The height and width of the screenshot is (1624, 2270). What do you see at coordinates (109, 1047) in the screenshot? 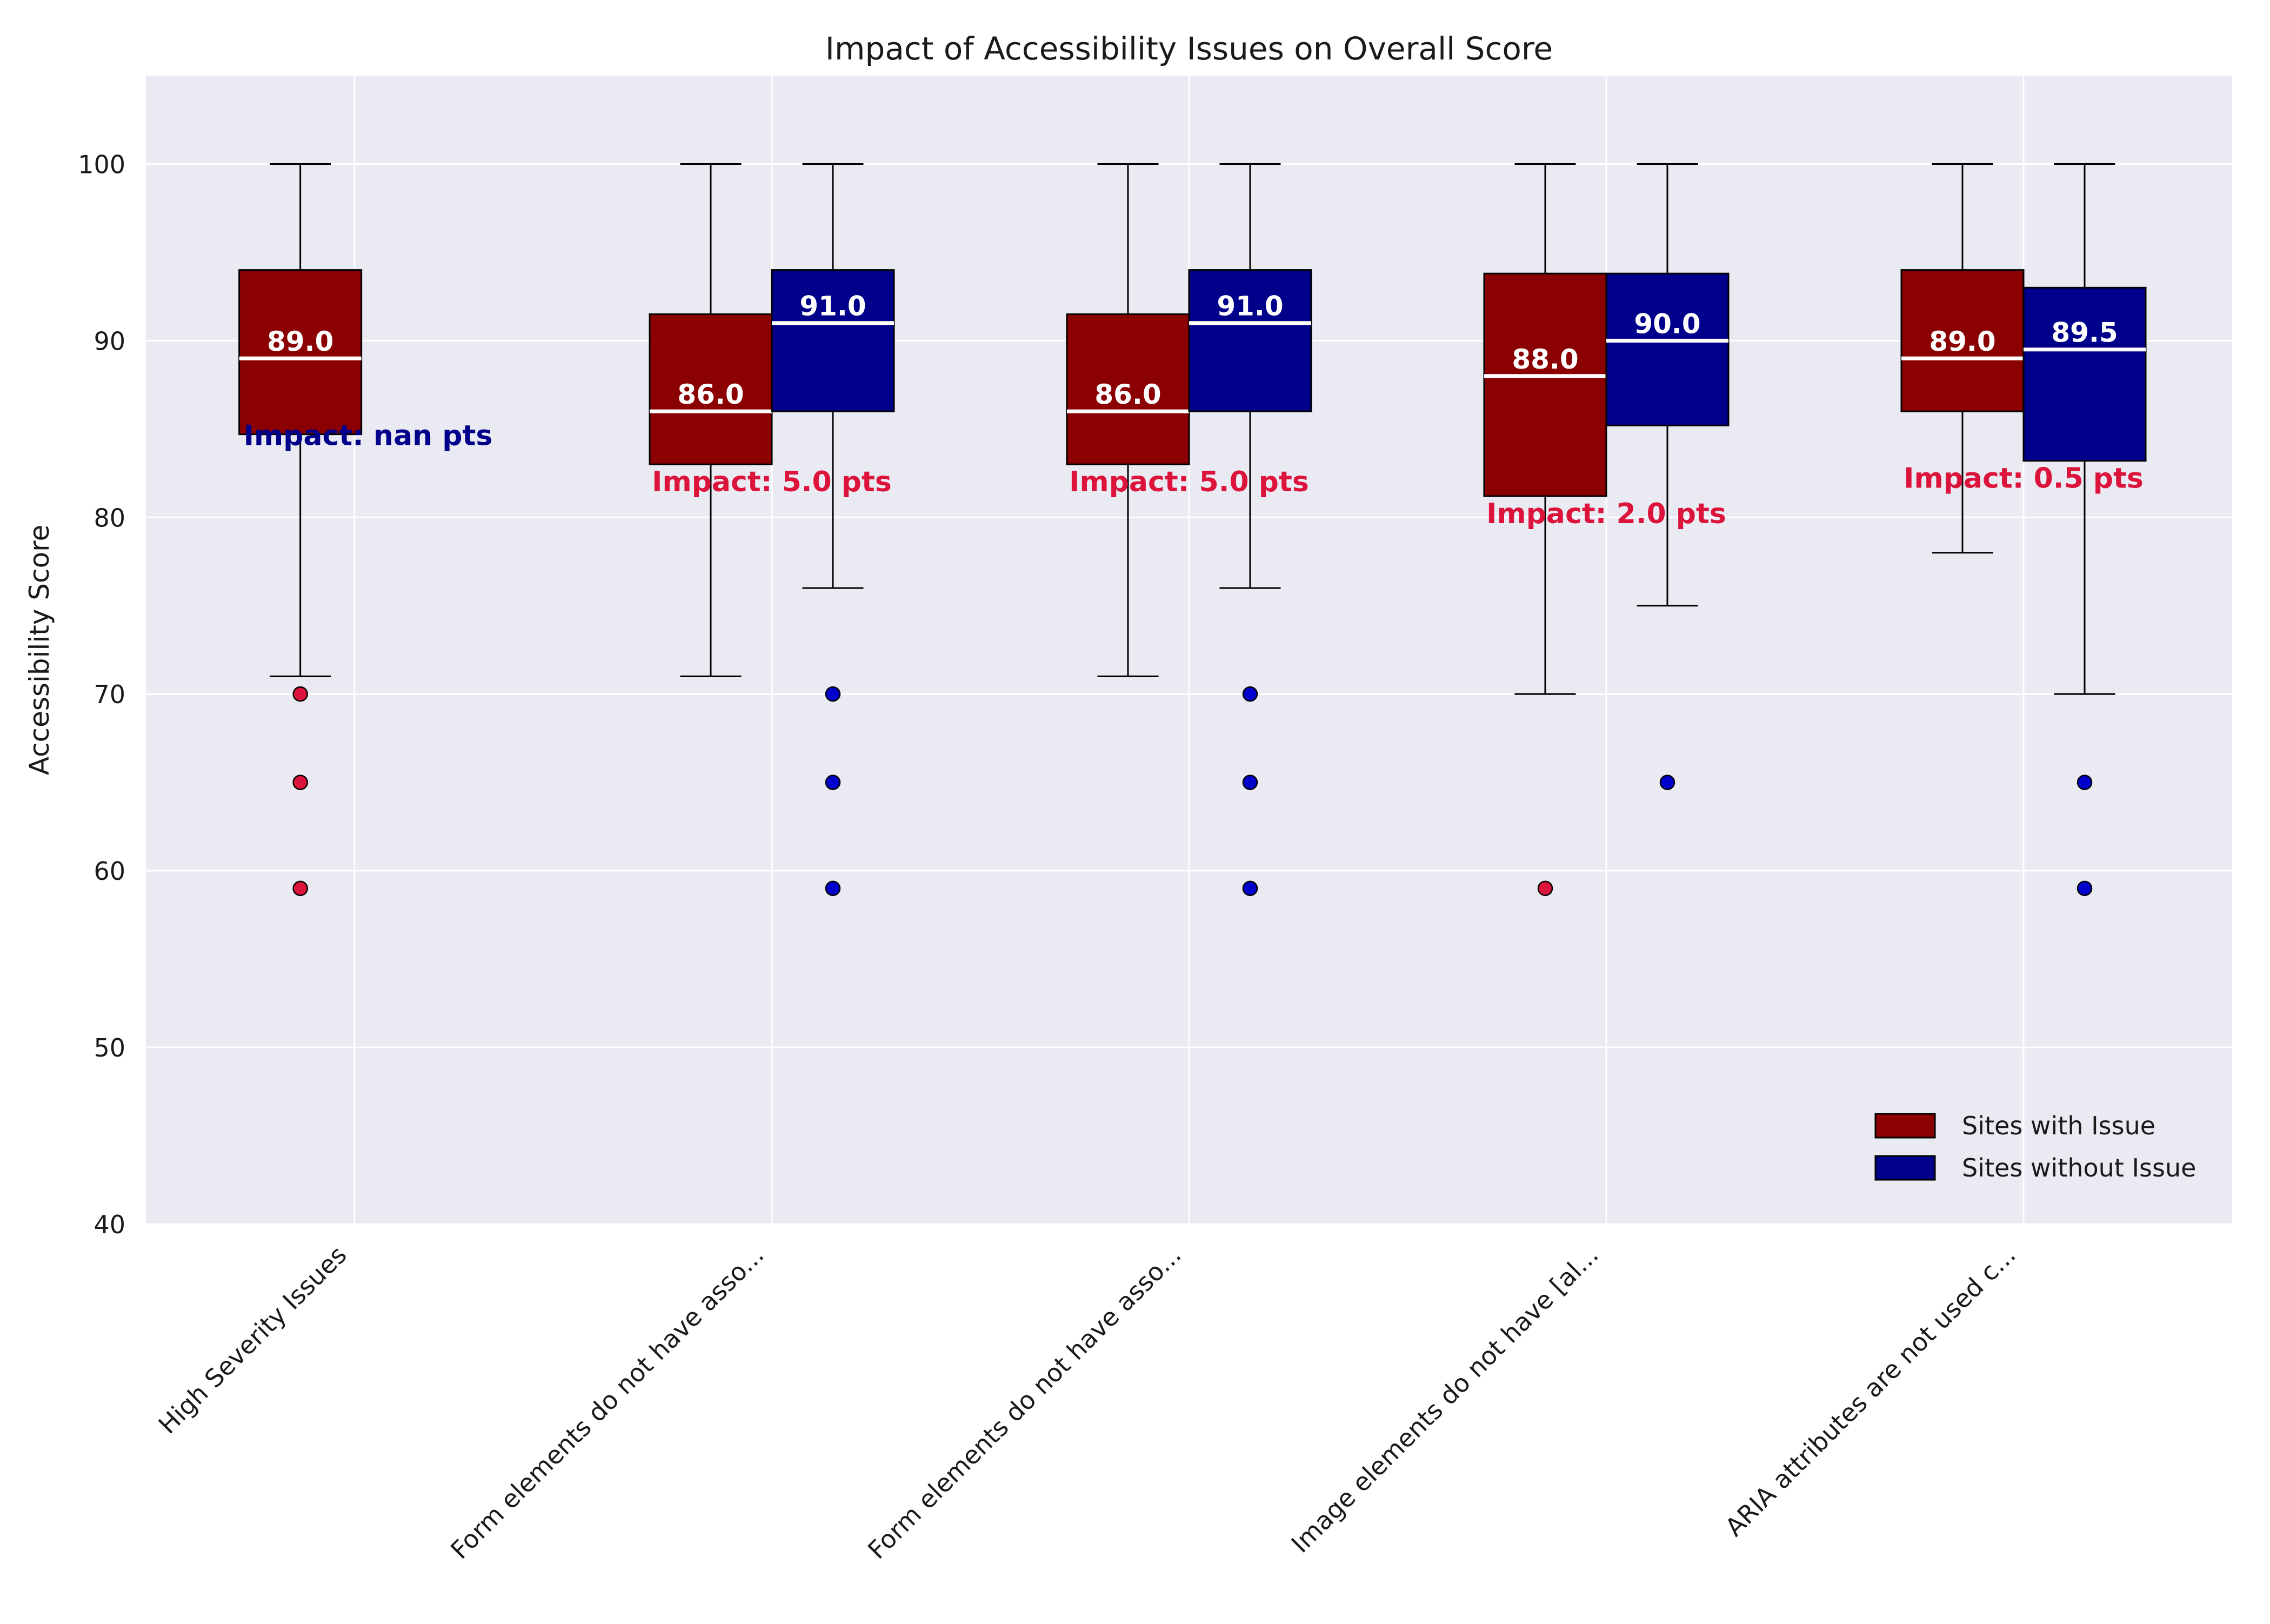
I see `y-tick-label: 50` at bounding box center [109, 1047].